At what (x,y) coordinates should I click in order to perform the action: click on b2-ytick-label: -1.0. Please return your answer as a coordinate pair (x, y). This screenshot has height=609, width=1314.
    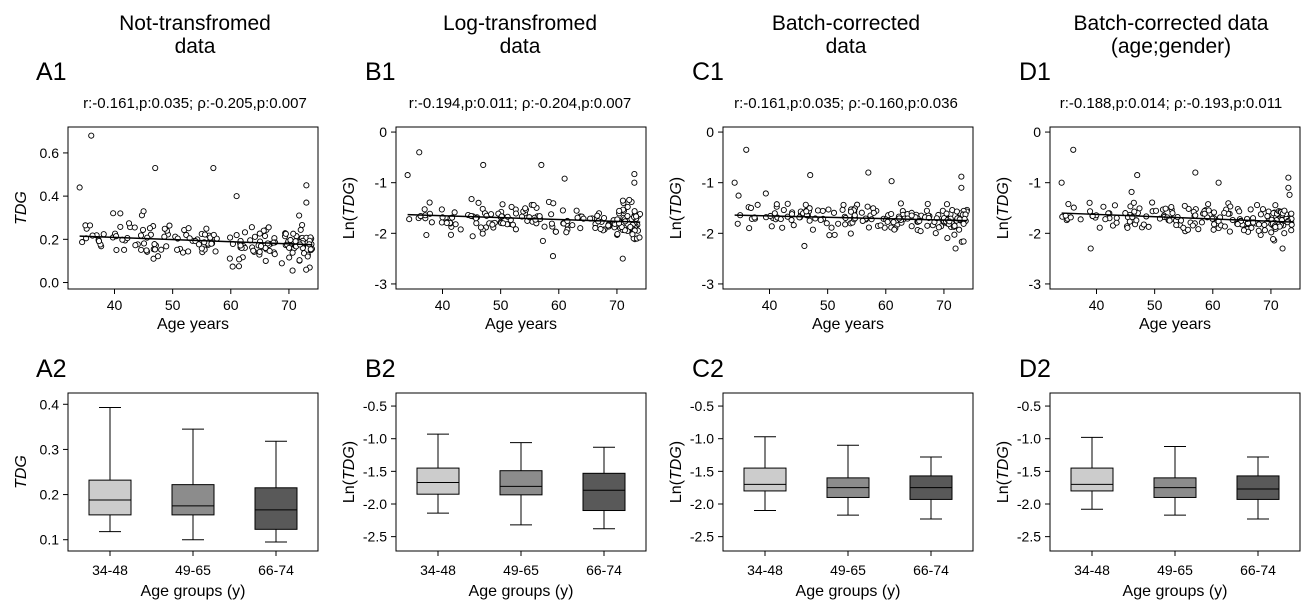
    Looking at the image, I should click on (375, 439).